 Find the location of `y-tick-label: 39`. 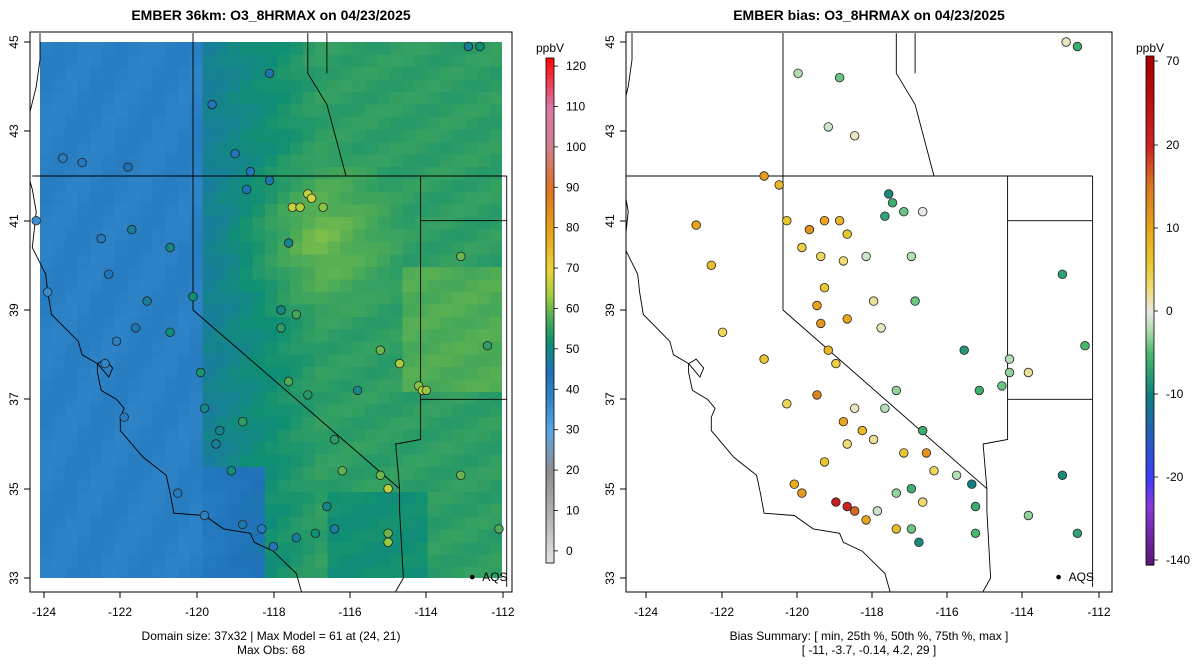

y-tick-label: 39 is located at coordinates (610, 310).